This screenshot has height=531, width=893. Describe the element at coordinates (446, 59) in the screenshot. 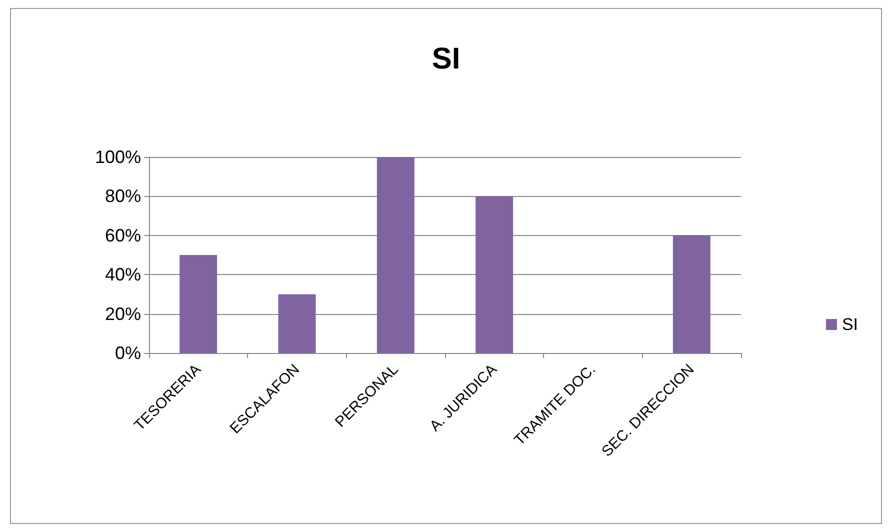

I see `chart-title: SI` at that location.